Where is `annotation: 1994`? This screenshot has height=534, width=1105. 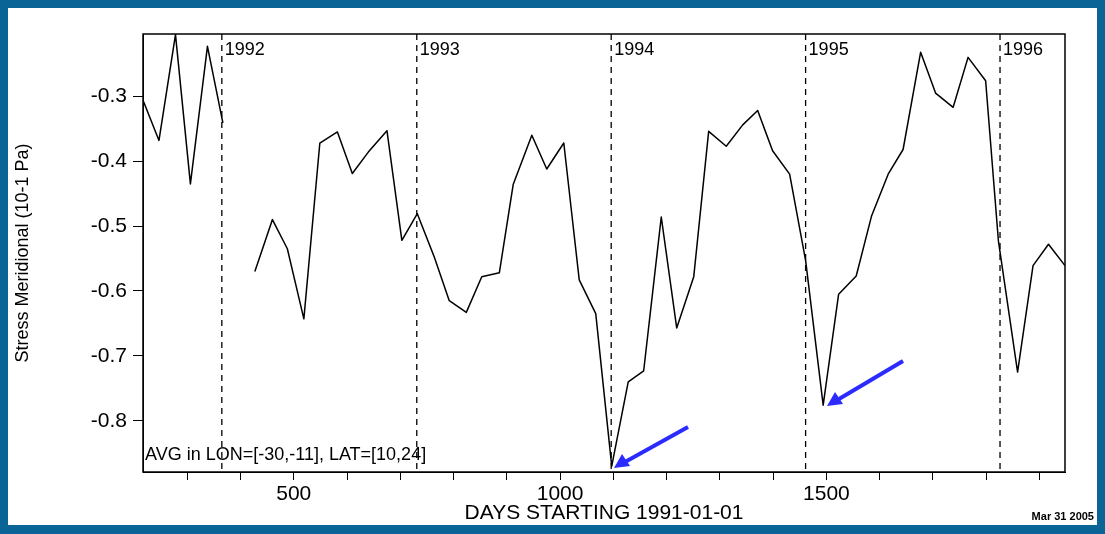 annotation: 1994 is located at coordinates (634, 48).